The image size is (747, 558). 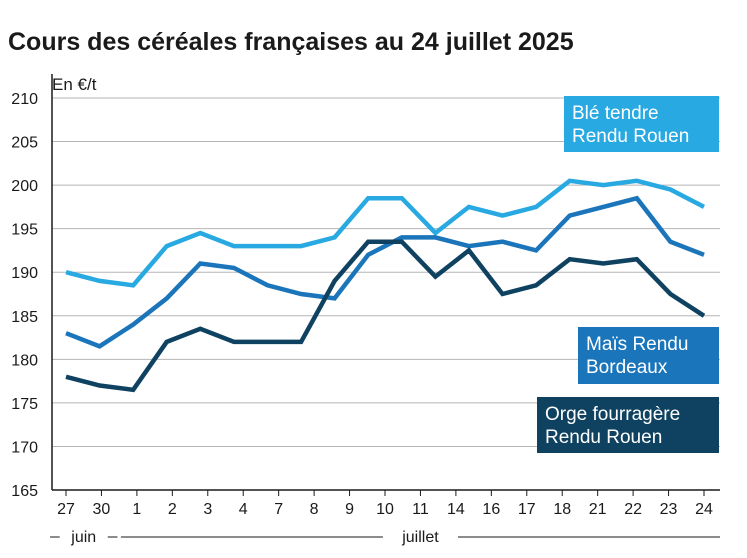 I want to click on y-axis-ticks: 165 170 175 180 185 190 195 200 205 210, so click(x=24, y=295).